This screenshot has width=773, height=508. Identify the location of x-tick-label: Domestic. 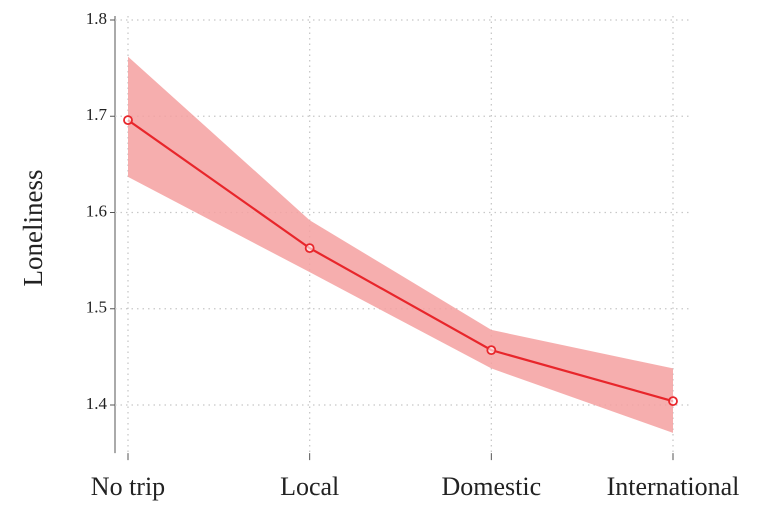
(492, 486).